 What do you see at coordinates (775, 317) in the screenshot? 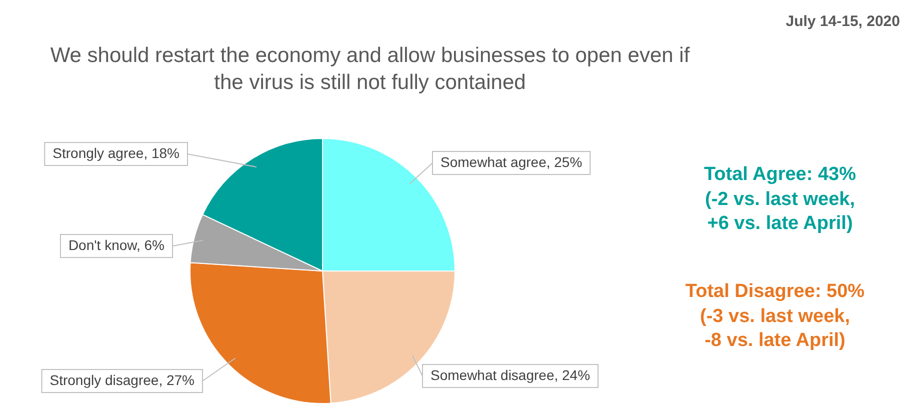
I see `text: Total Disagree: 50% (-3 vs. last week, -8 vs. late April)` at bounding box center [775, 317].